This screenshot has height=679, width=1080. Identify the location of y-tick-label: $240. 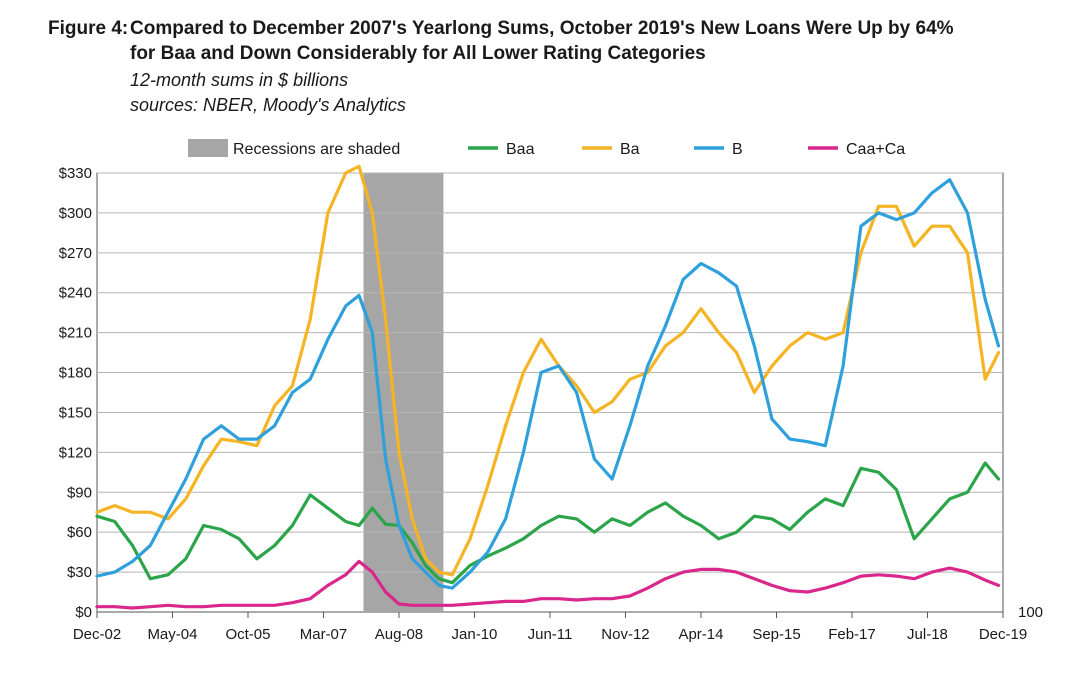
(75, 293).